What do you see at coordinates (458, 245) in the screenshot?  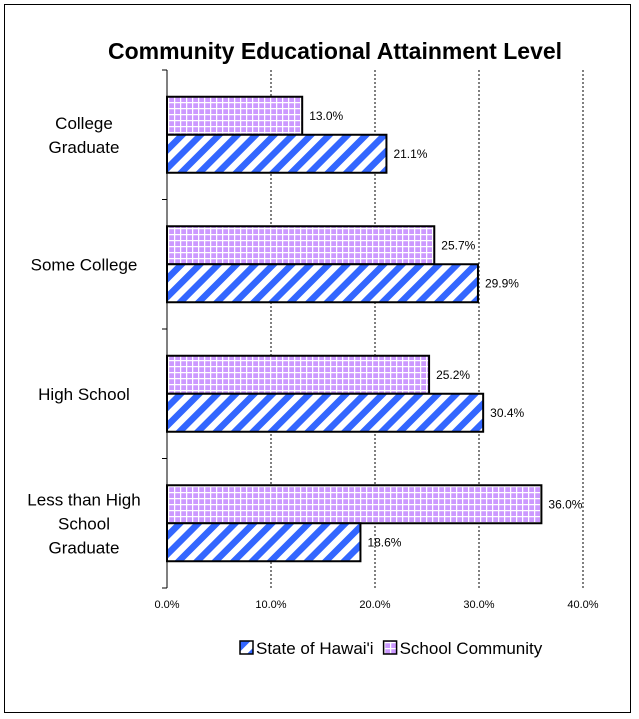 I see `data-label: 25.7%` at bounding box center [458, 245].